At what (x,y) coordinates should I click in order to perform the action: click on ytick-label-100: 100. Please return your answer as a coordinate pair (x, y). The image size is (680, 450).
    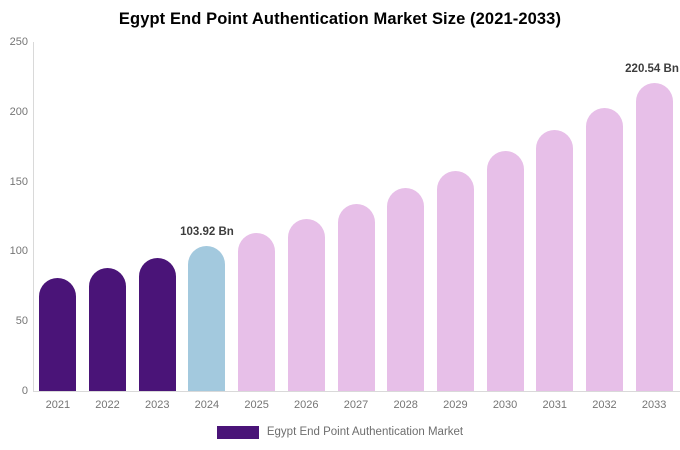
    Looking at the image, I should click on (18, 251).